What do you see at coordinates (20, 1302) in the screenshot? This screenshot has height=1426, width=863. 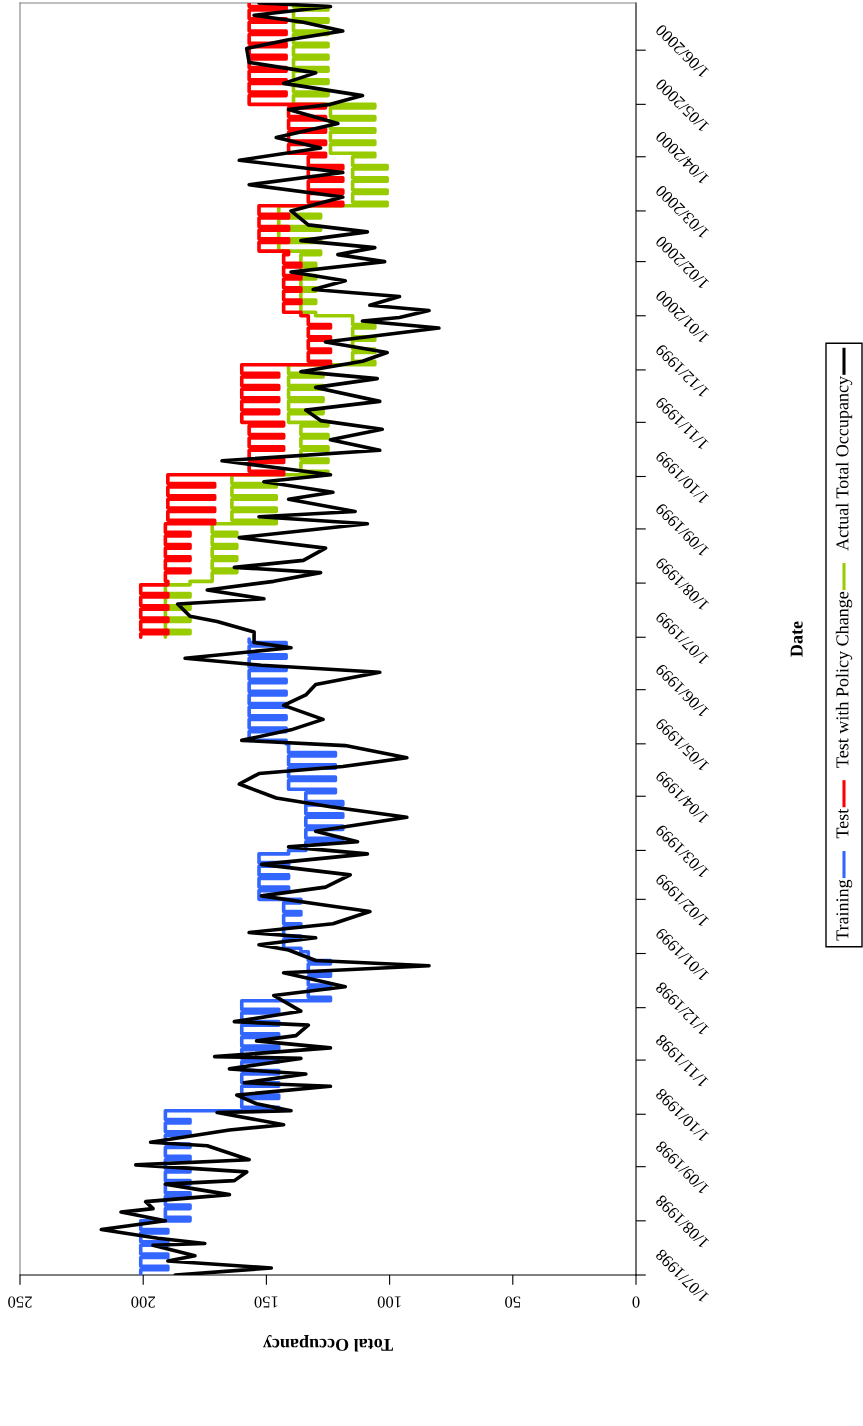 I see `x-tick-label: 250` at bounding box center [20, 1302].